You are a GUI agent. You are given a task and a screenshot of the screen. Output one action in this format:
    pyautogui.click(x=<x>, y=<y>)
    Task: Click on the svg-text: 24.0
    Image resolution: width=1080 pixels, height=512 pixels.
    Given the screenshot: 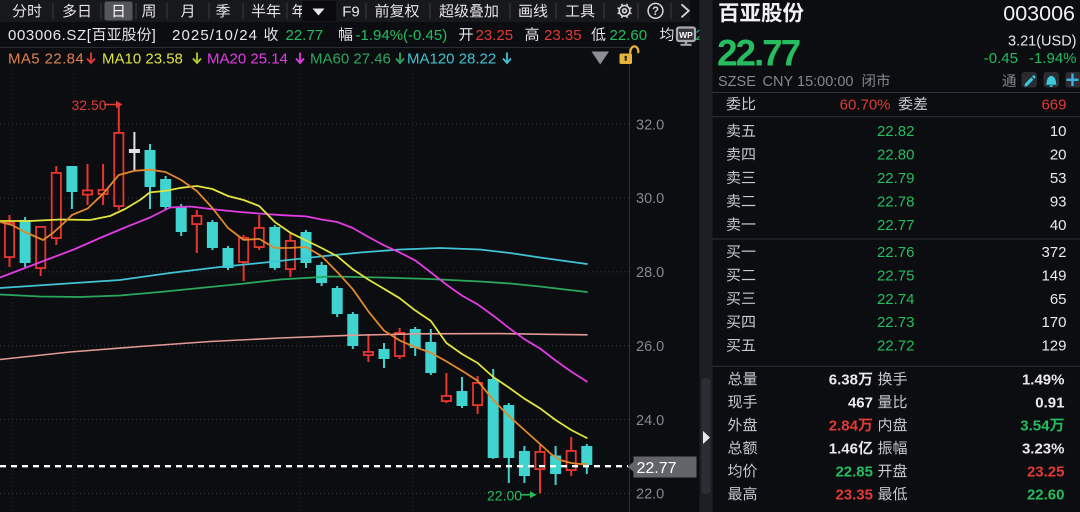 What is the action you would take?
    pyautogui.click(x=650, y=421)
    